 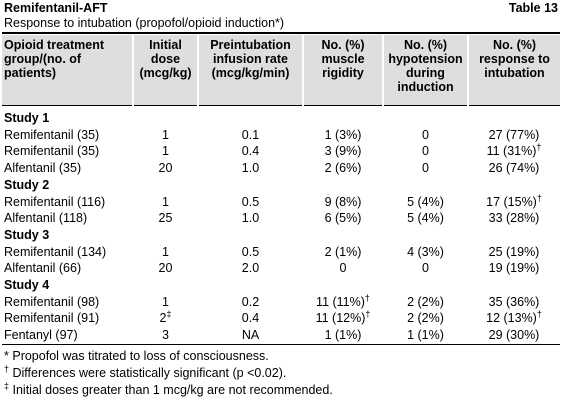 What do you see at coordinates (343, 134) in the screenshot?
I see `cell: 1 (3%)` at bounding box center [343, 134].